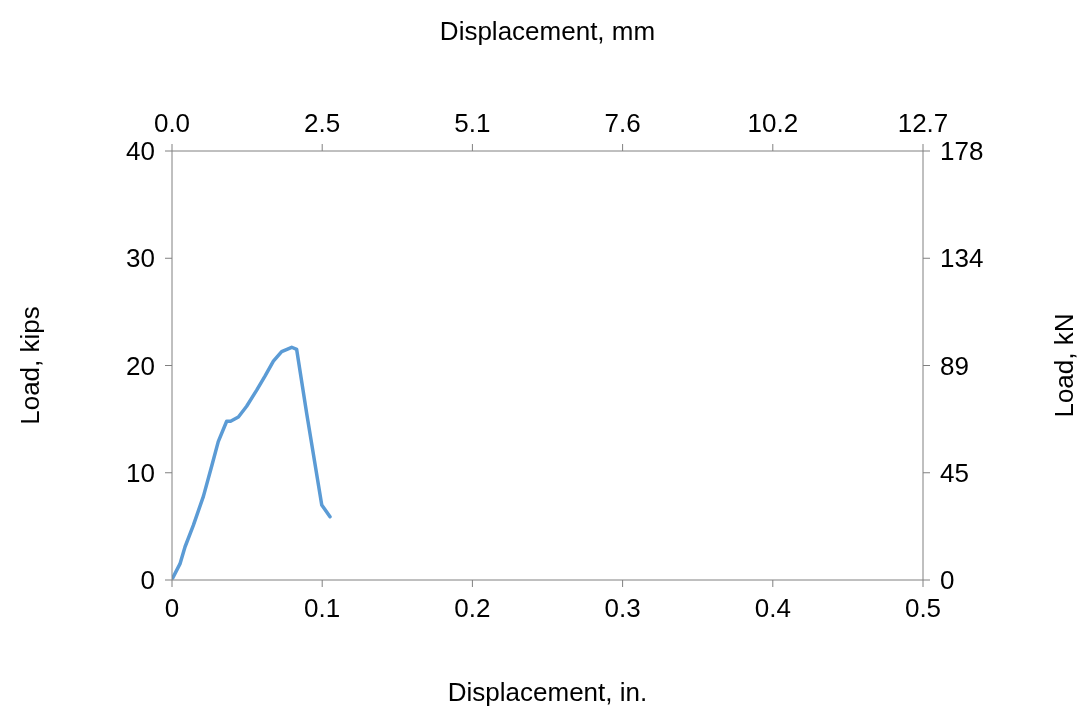 The height and width of the screenshot is (713, 1088). Describe the element at coordinates (947, 580) in the screenshot. I see `y2-tick-label: 0` at that location.